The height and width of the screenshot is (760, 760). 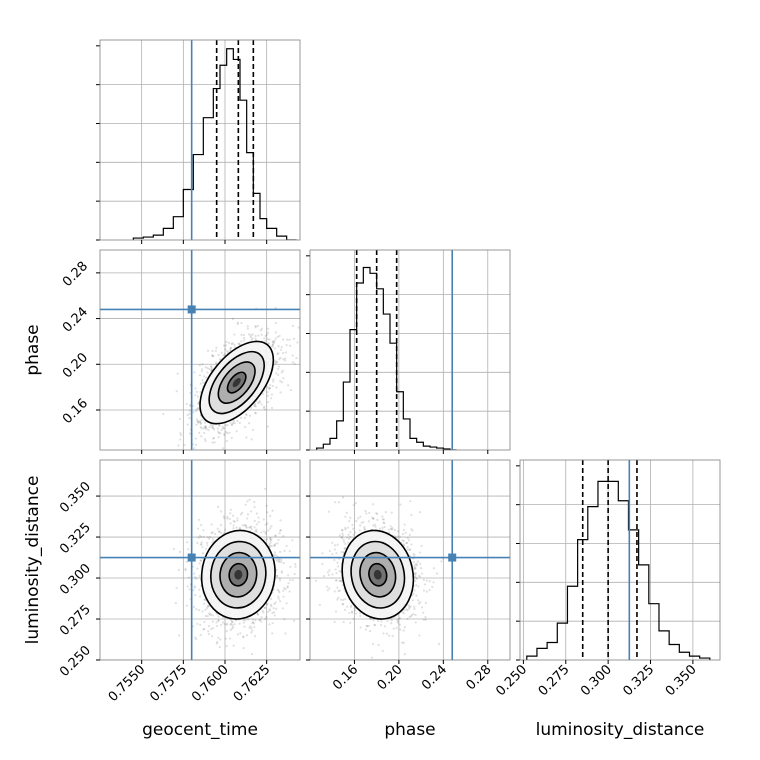 What do you see at coordinates (127, 683) in the screenshot?
I see `geocent_time_x-ticklabel-0: 0.7550` at bounding box center [127, 683].